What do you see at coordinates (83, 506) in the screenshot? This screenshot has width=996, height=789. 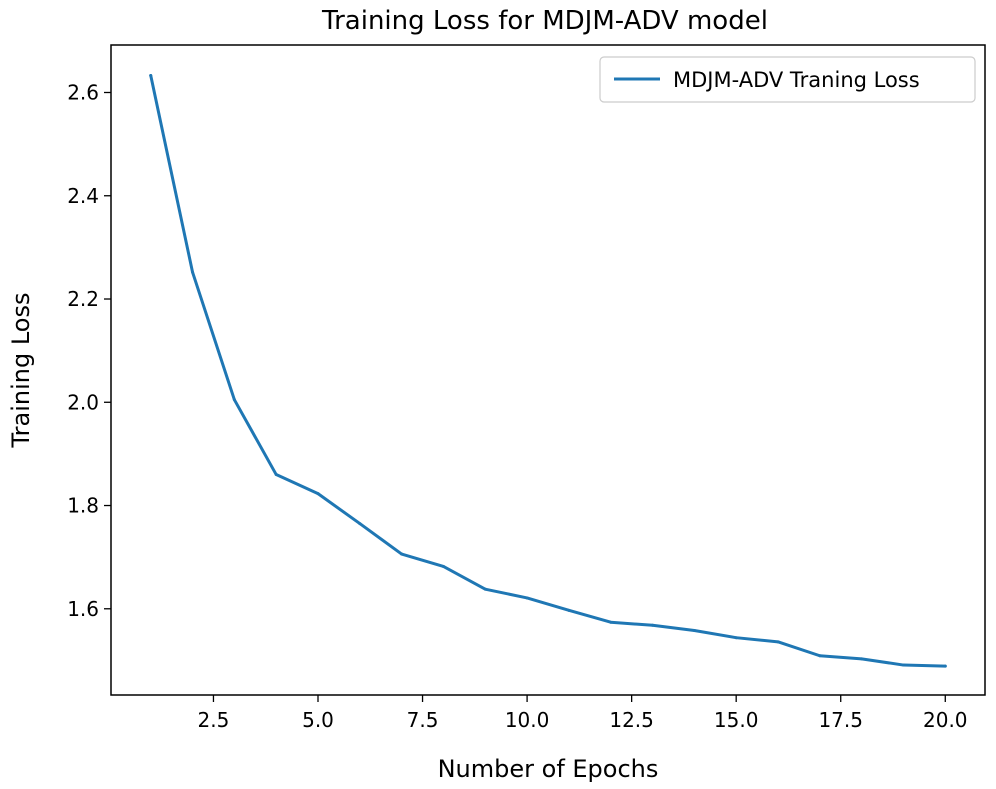 I see `y-tick-label: 1.8` at bounding box center [83, 506].